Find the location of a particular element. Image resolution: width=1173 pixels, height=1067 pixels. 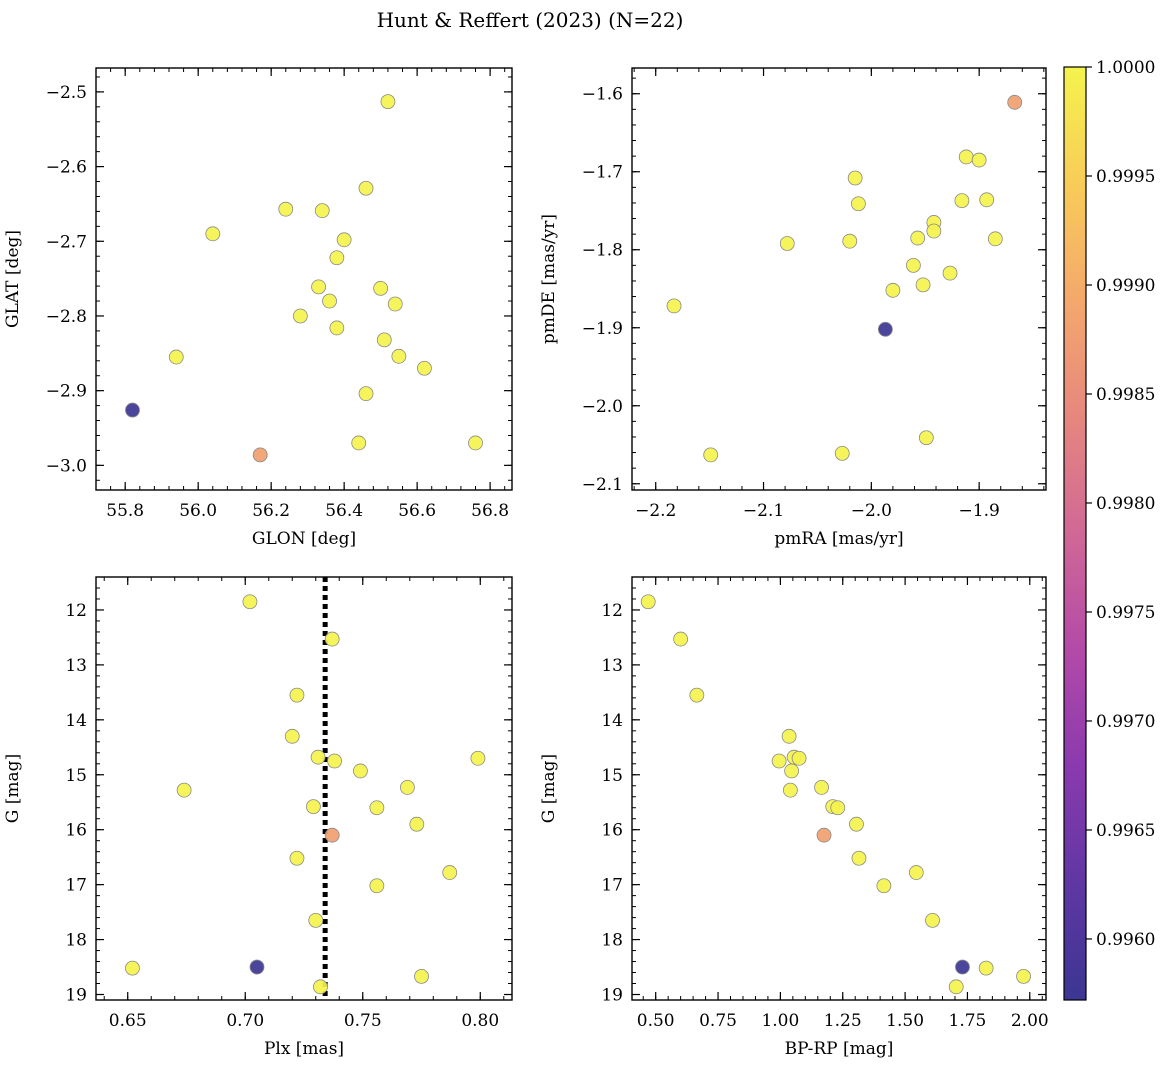

x-axis-label: GLON [deg] is located at coordinates (304, 539).